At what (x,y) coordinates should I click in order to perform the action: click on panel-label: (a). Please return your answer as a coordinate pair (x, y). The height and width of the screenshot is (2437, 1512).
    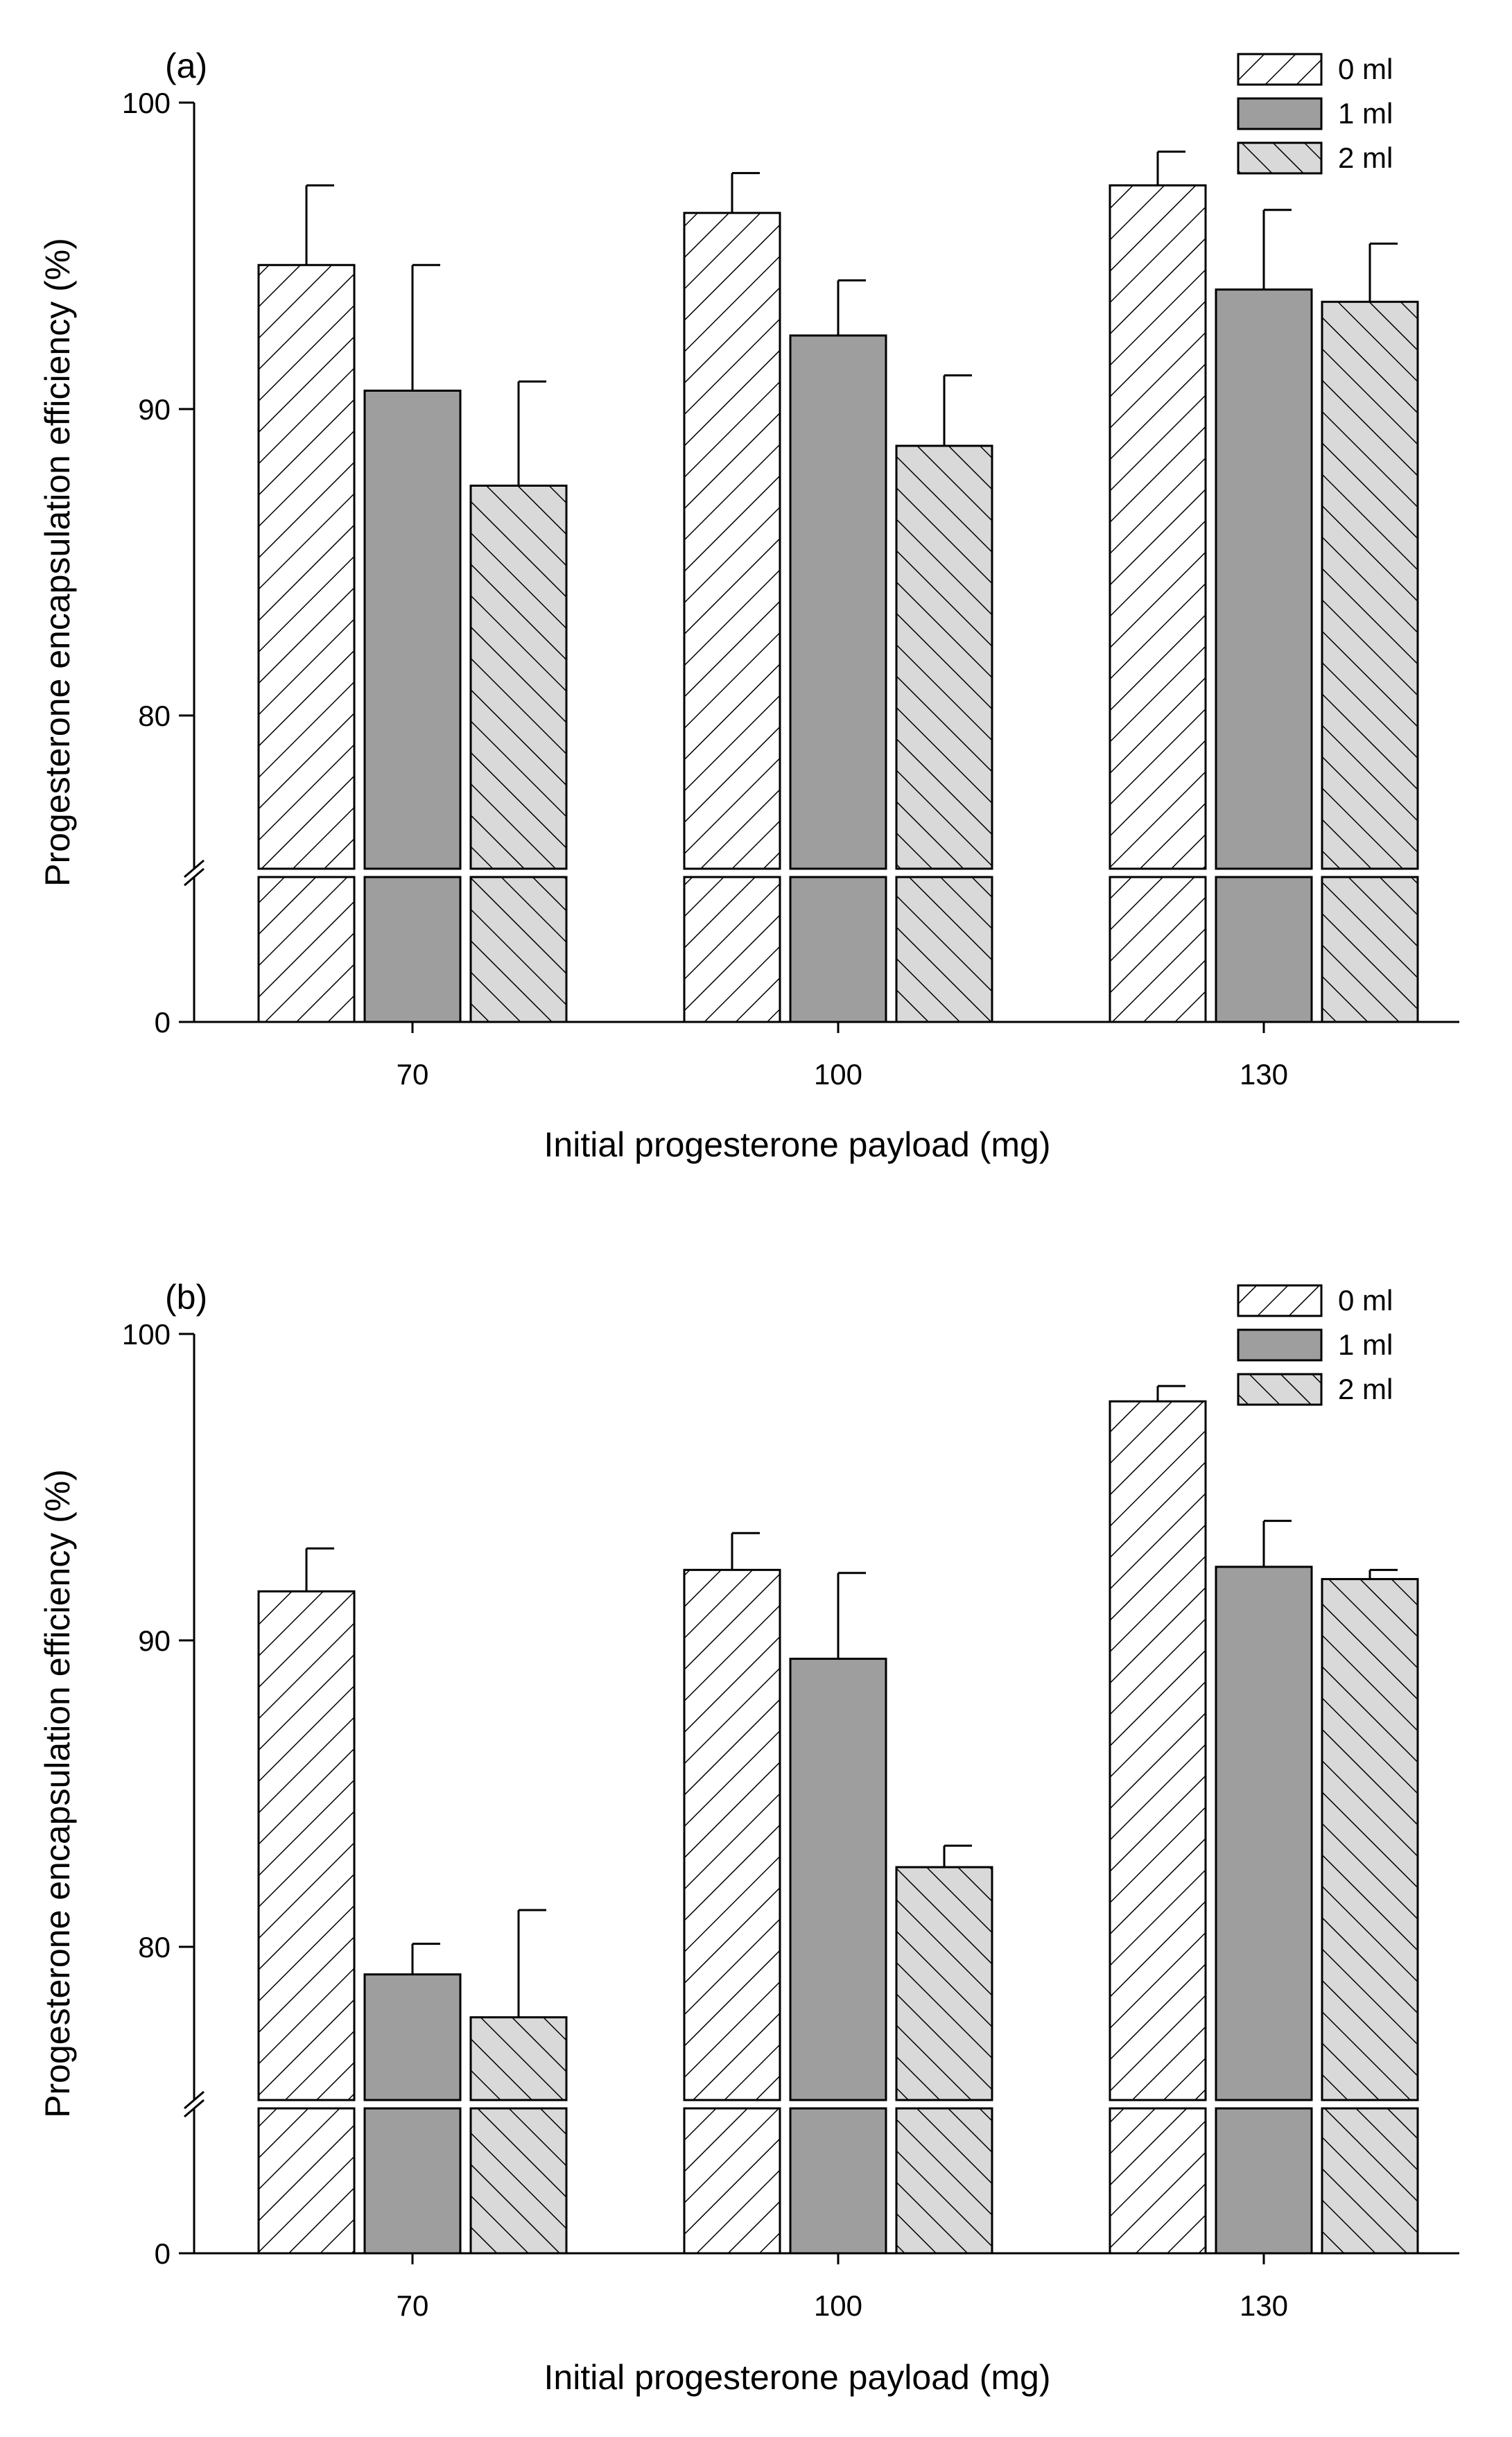
    Looking at the image, I should click on (186, 65).